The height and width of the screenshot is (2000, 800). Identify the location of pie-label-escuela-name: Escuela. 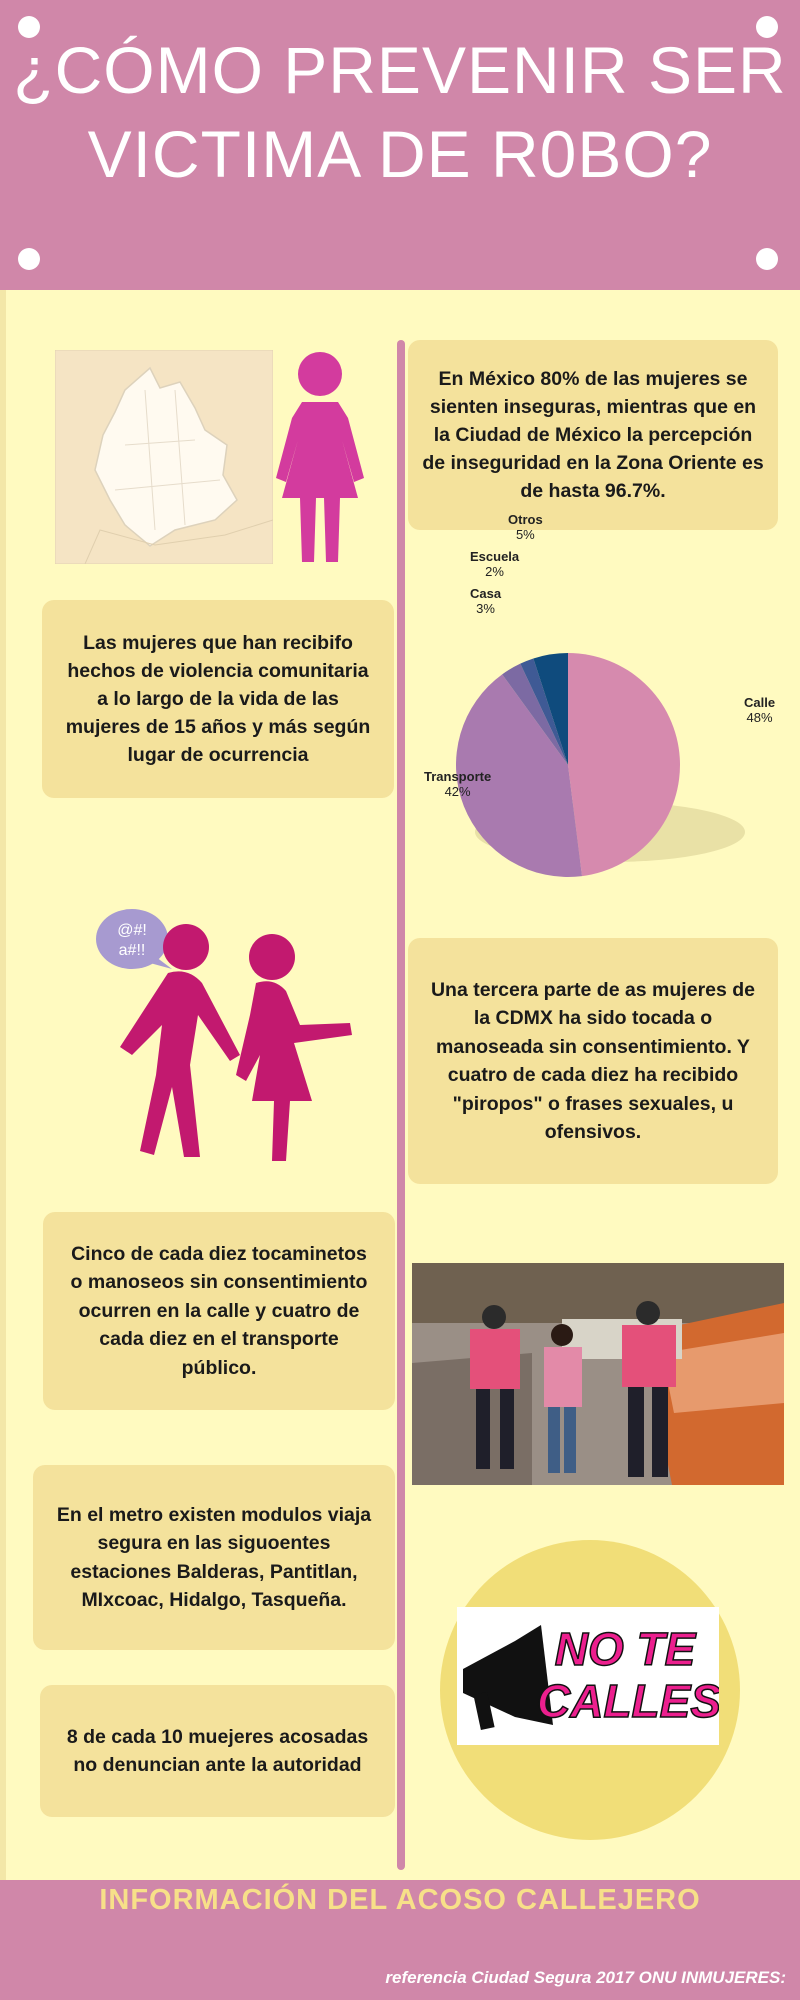
(495, 556).